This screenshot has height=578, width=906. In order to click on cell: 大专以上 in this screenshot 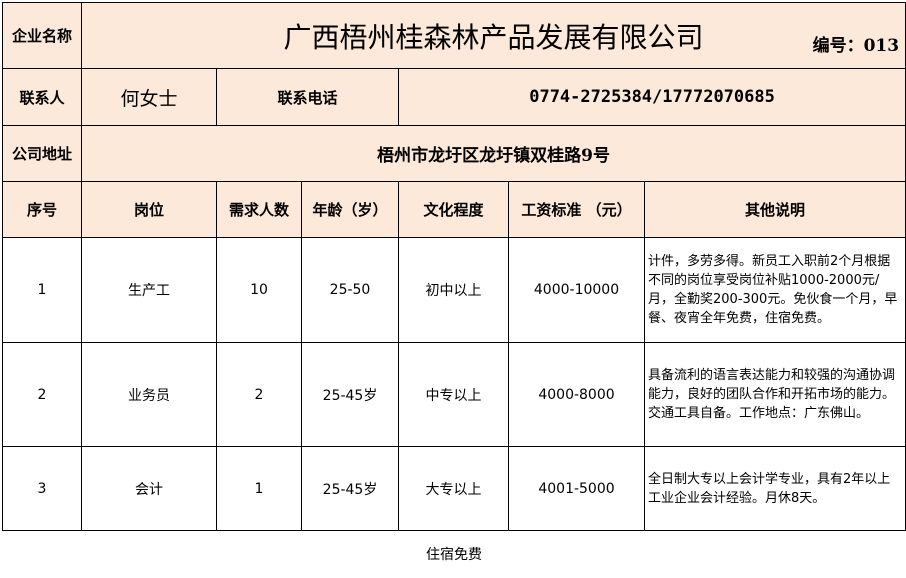, I will do `click(453, 488)`.